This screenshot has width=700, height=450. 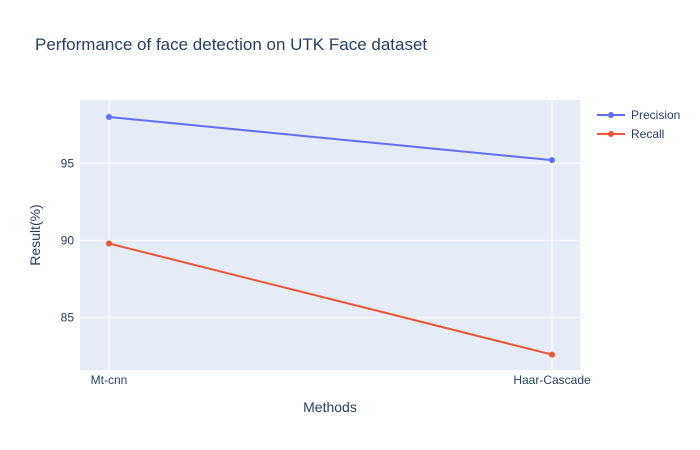 What do you see at coordinates (330, 407) in the screenshot?
I see `x-axis-title: Methods` at bounding box center [330, 407].